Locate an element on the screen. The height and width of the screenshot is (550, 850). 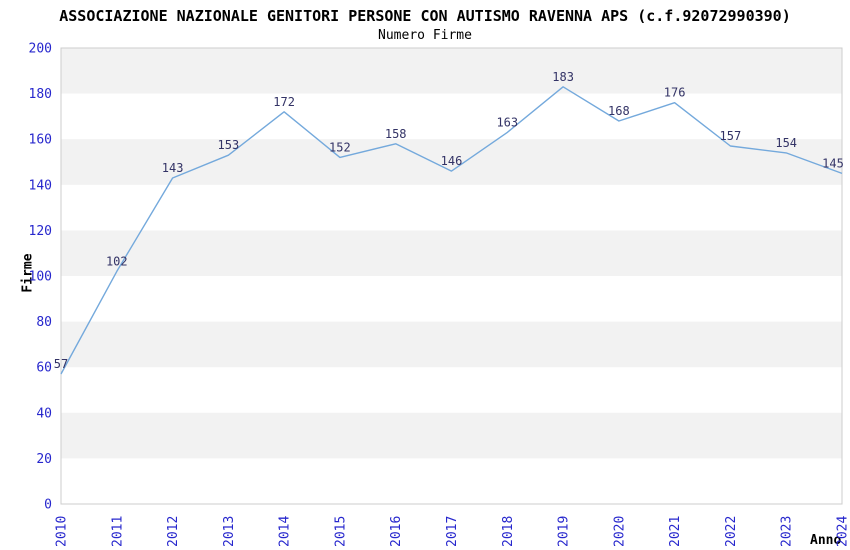
x-tick-label: 2013 is located at coordinates (229, 531).